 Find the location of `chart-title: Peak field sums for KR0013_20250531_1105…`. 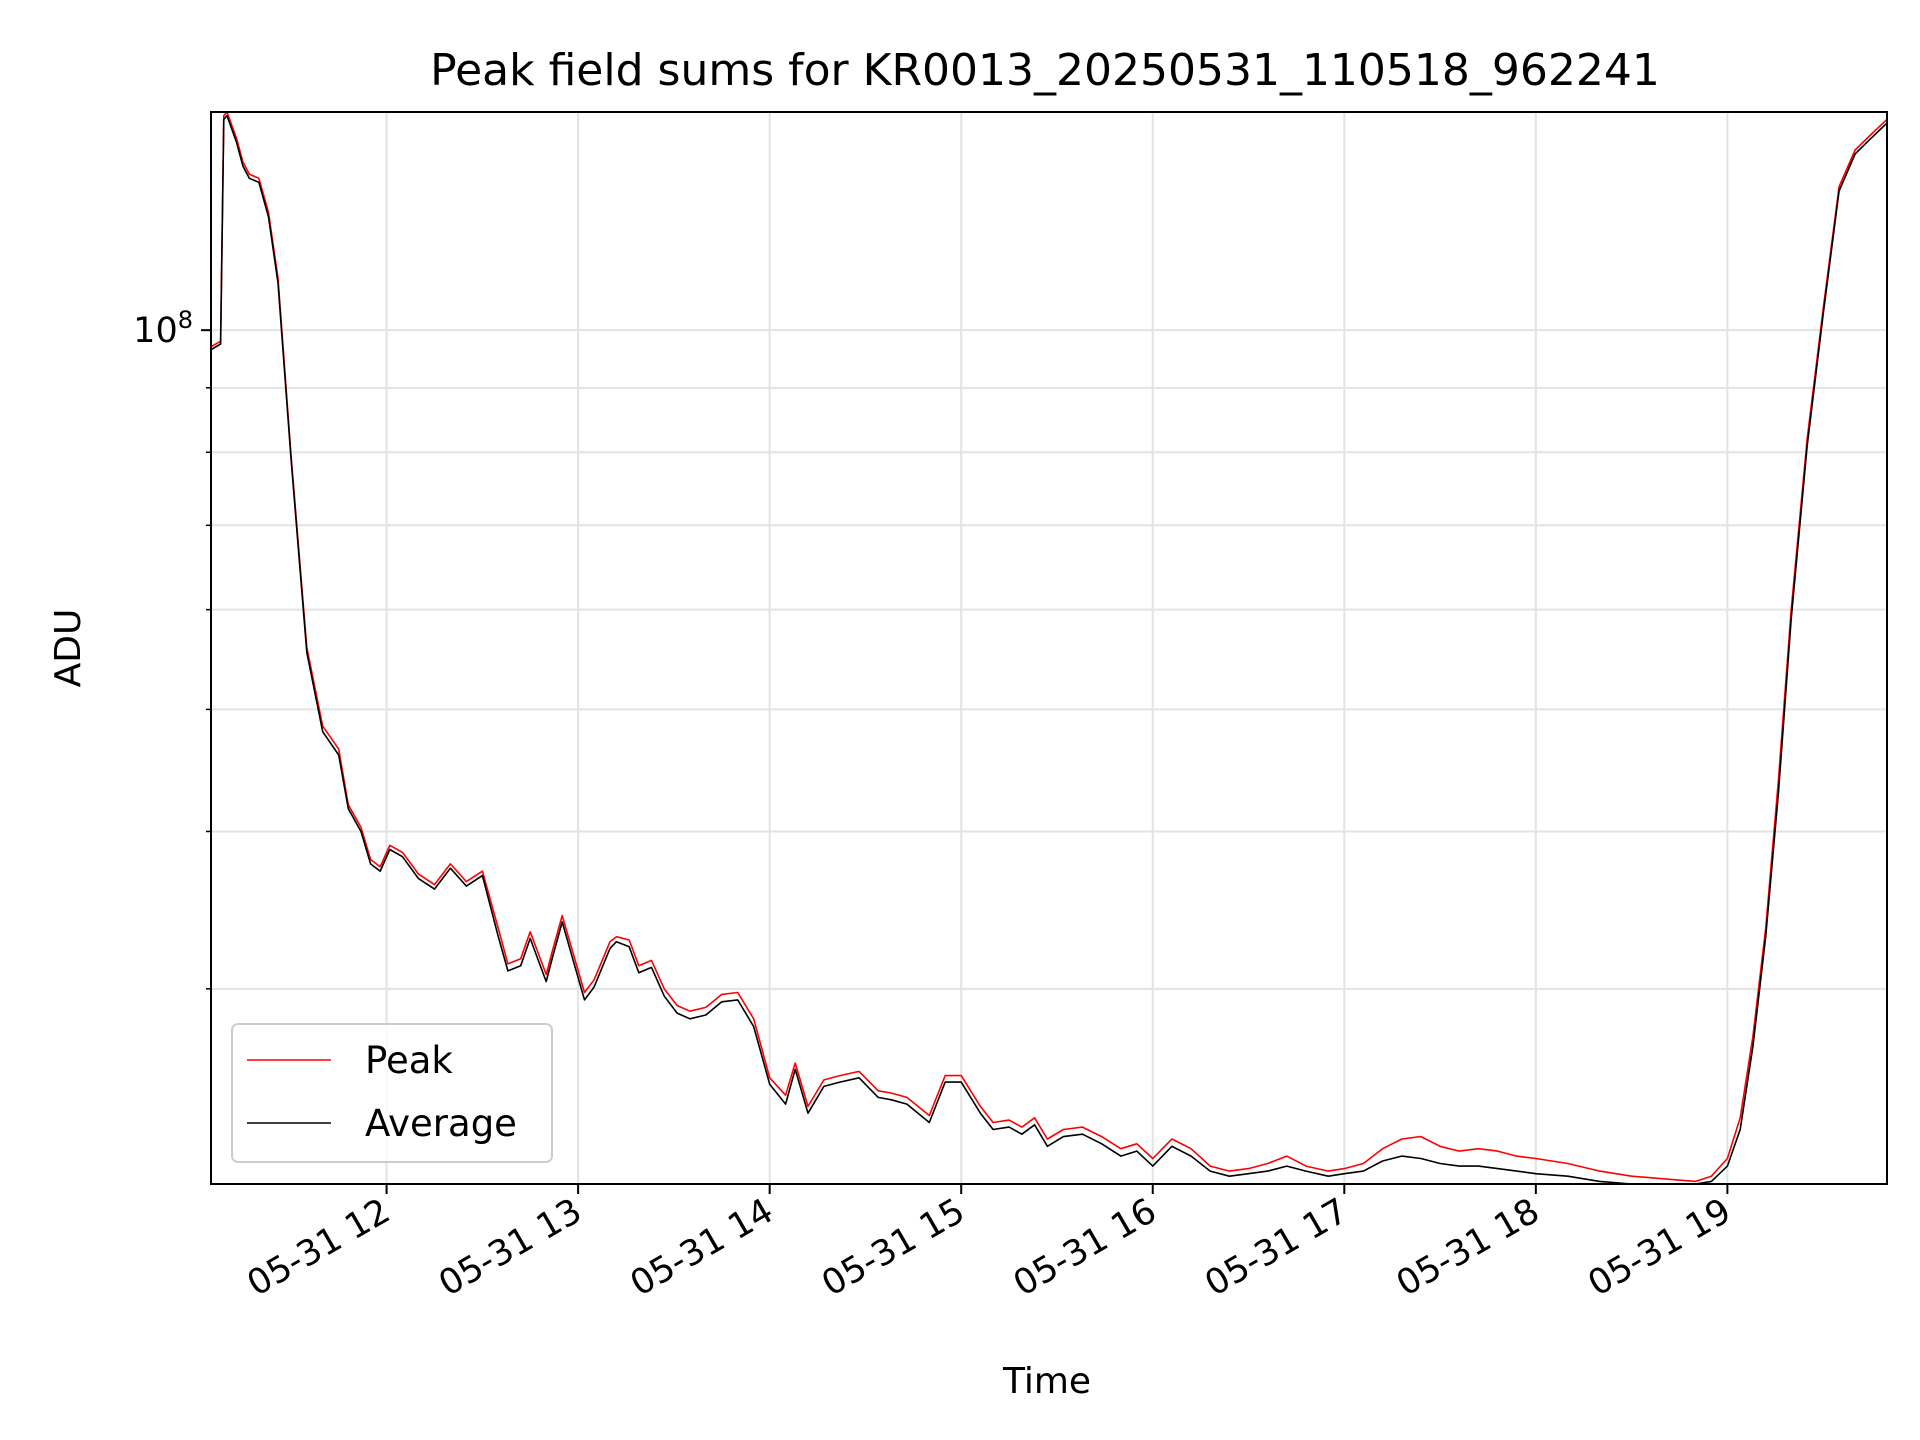

chart-title: Peak field sums for KR0013_20250531_1105… is located at coordinates (1045, 70).